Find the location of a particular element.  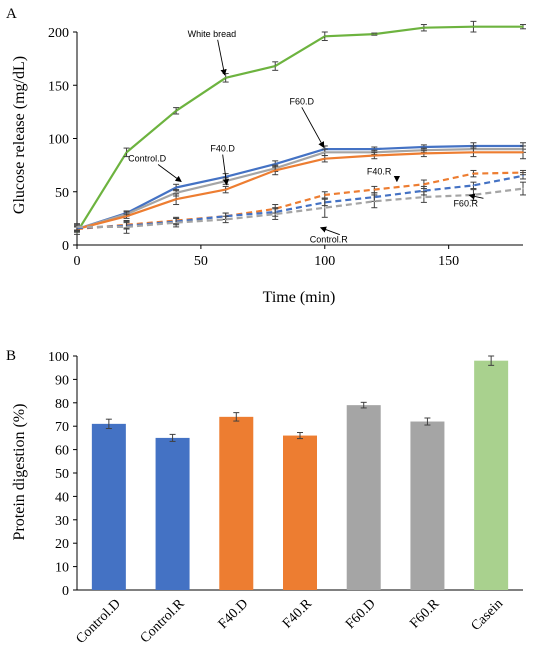

bar-group-control-r is located at coordinates (172, 511).